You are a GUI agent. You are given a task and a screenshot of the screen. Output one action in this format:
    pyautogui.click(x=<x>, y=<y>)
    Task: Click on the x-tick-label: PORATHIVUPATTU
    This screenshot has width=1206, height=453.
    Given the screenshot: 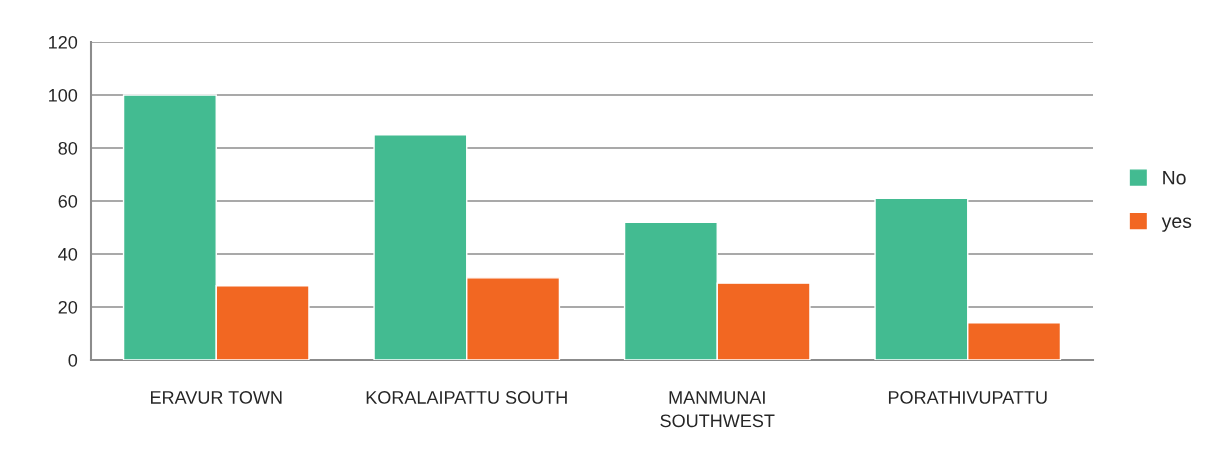 What is the action you would take?
    pyautogui.click(x=967, y=397)
    